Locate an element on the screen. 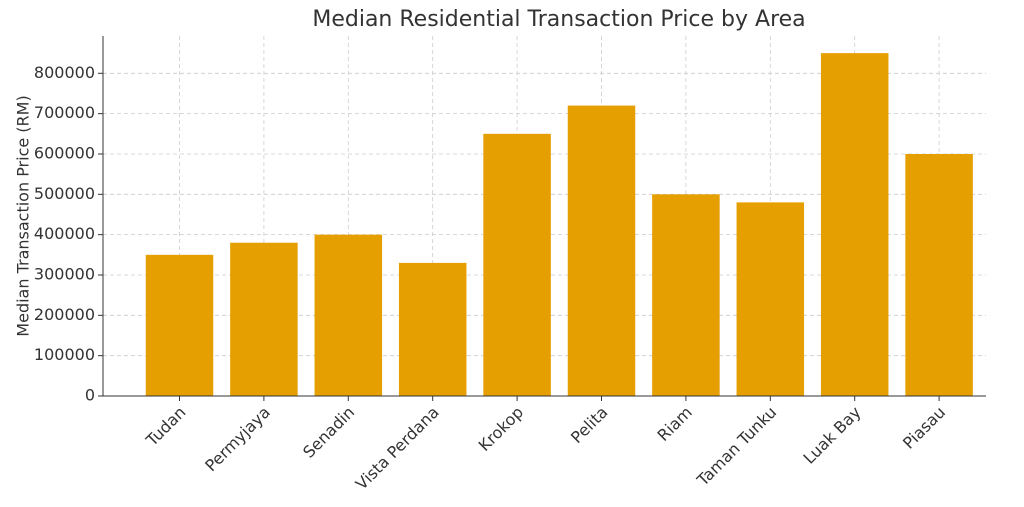 Image resolution: width=1024 pixels, height=507 pixels. y-tick-label: 200000 is located at coordinates (64, 314).